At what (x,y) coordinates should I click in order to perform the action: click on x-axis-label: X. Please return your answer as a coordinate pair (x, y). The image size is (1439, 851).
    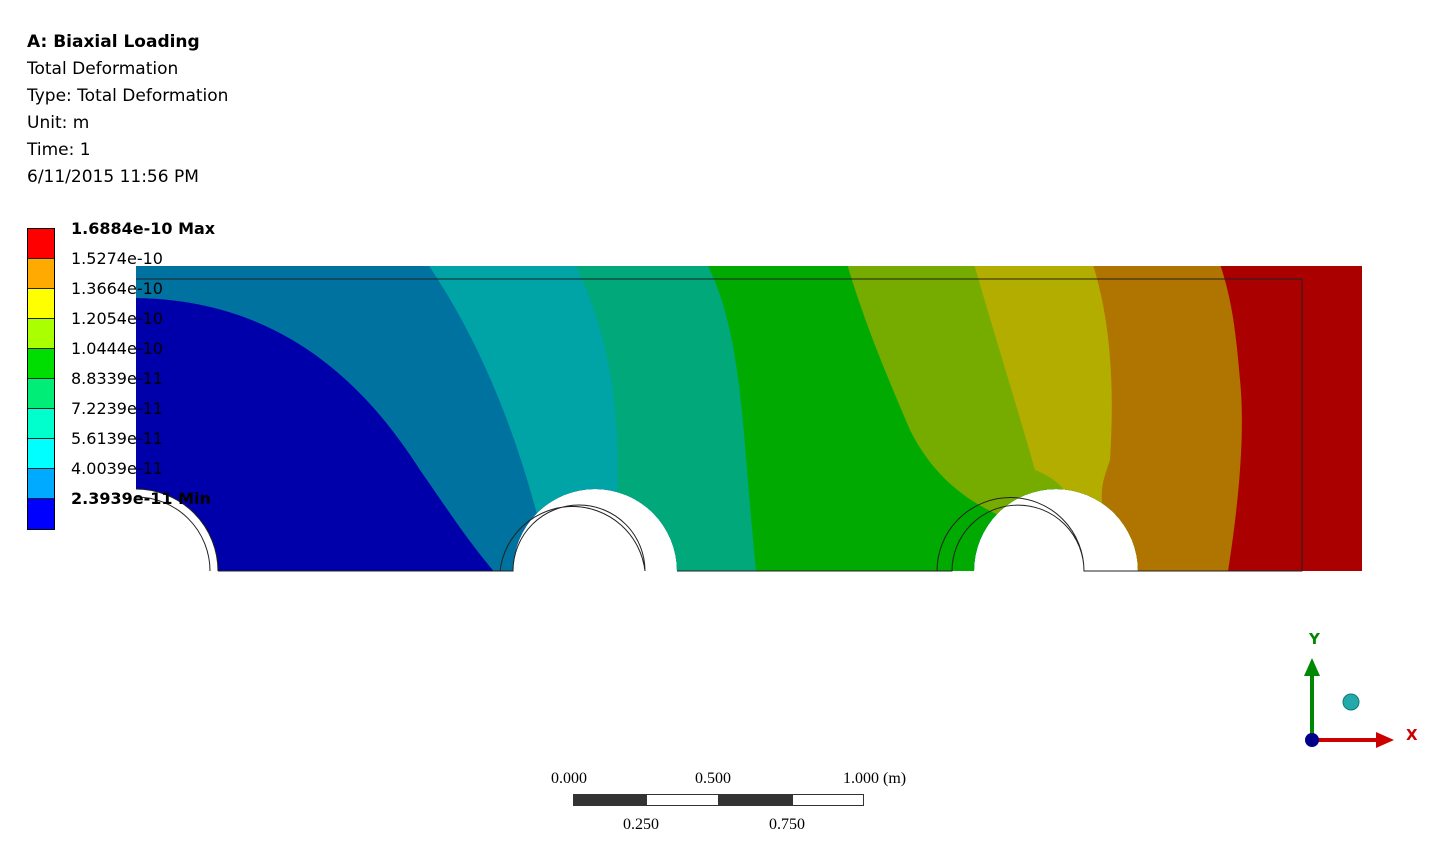
    Looking at the image, I should click on (1412, 735).